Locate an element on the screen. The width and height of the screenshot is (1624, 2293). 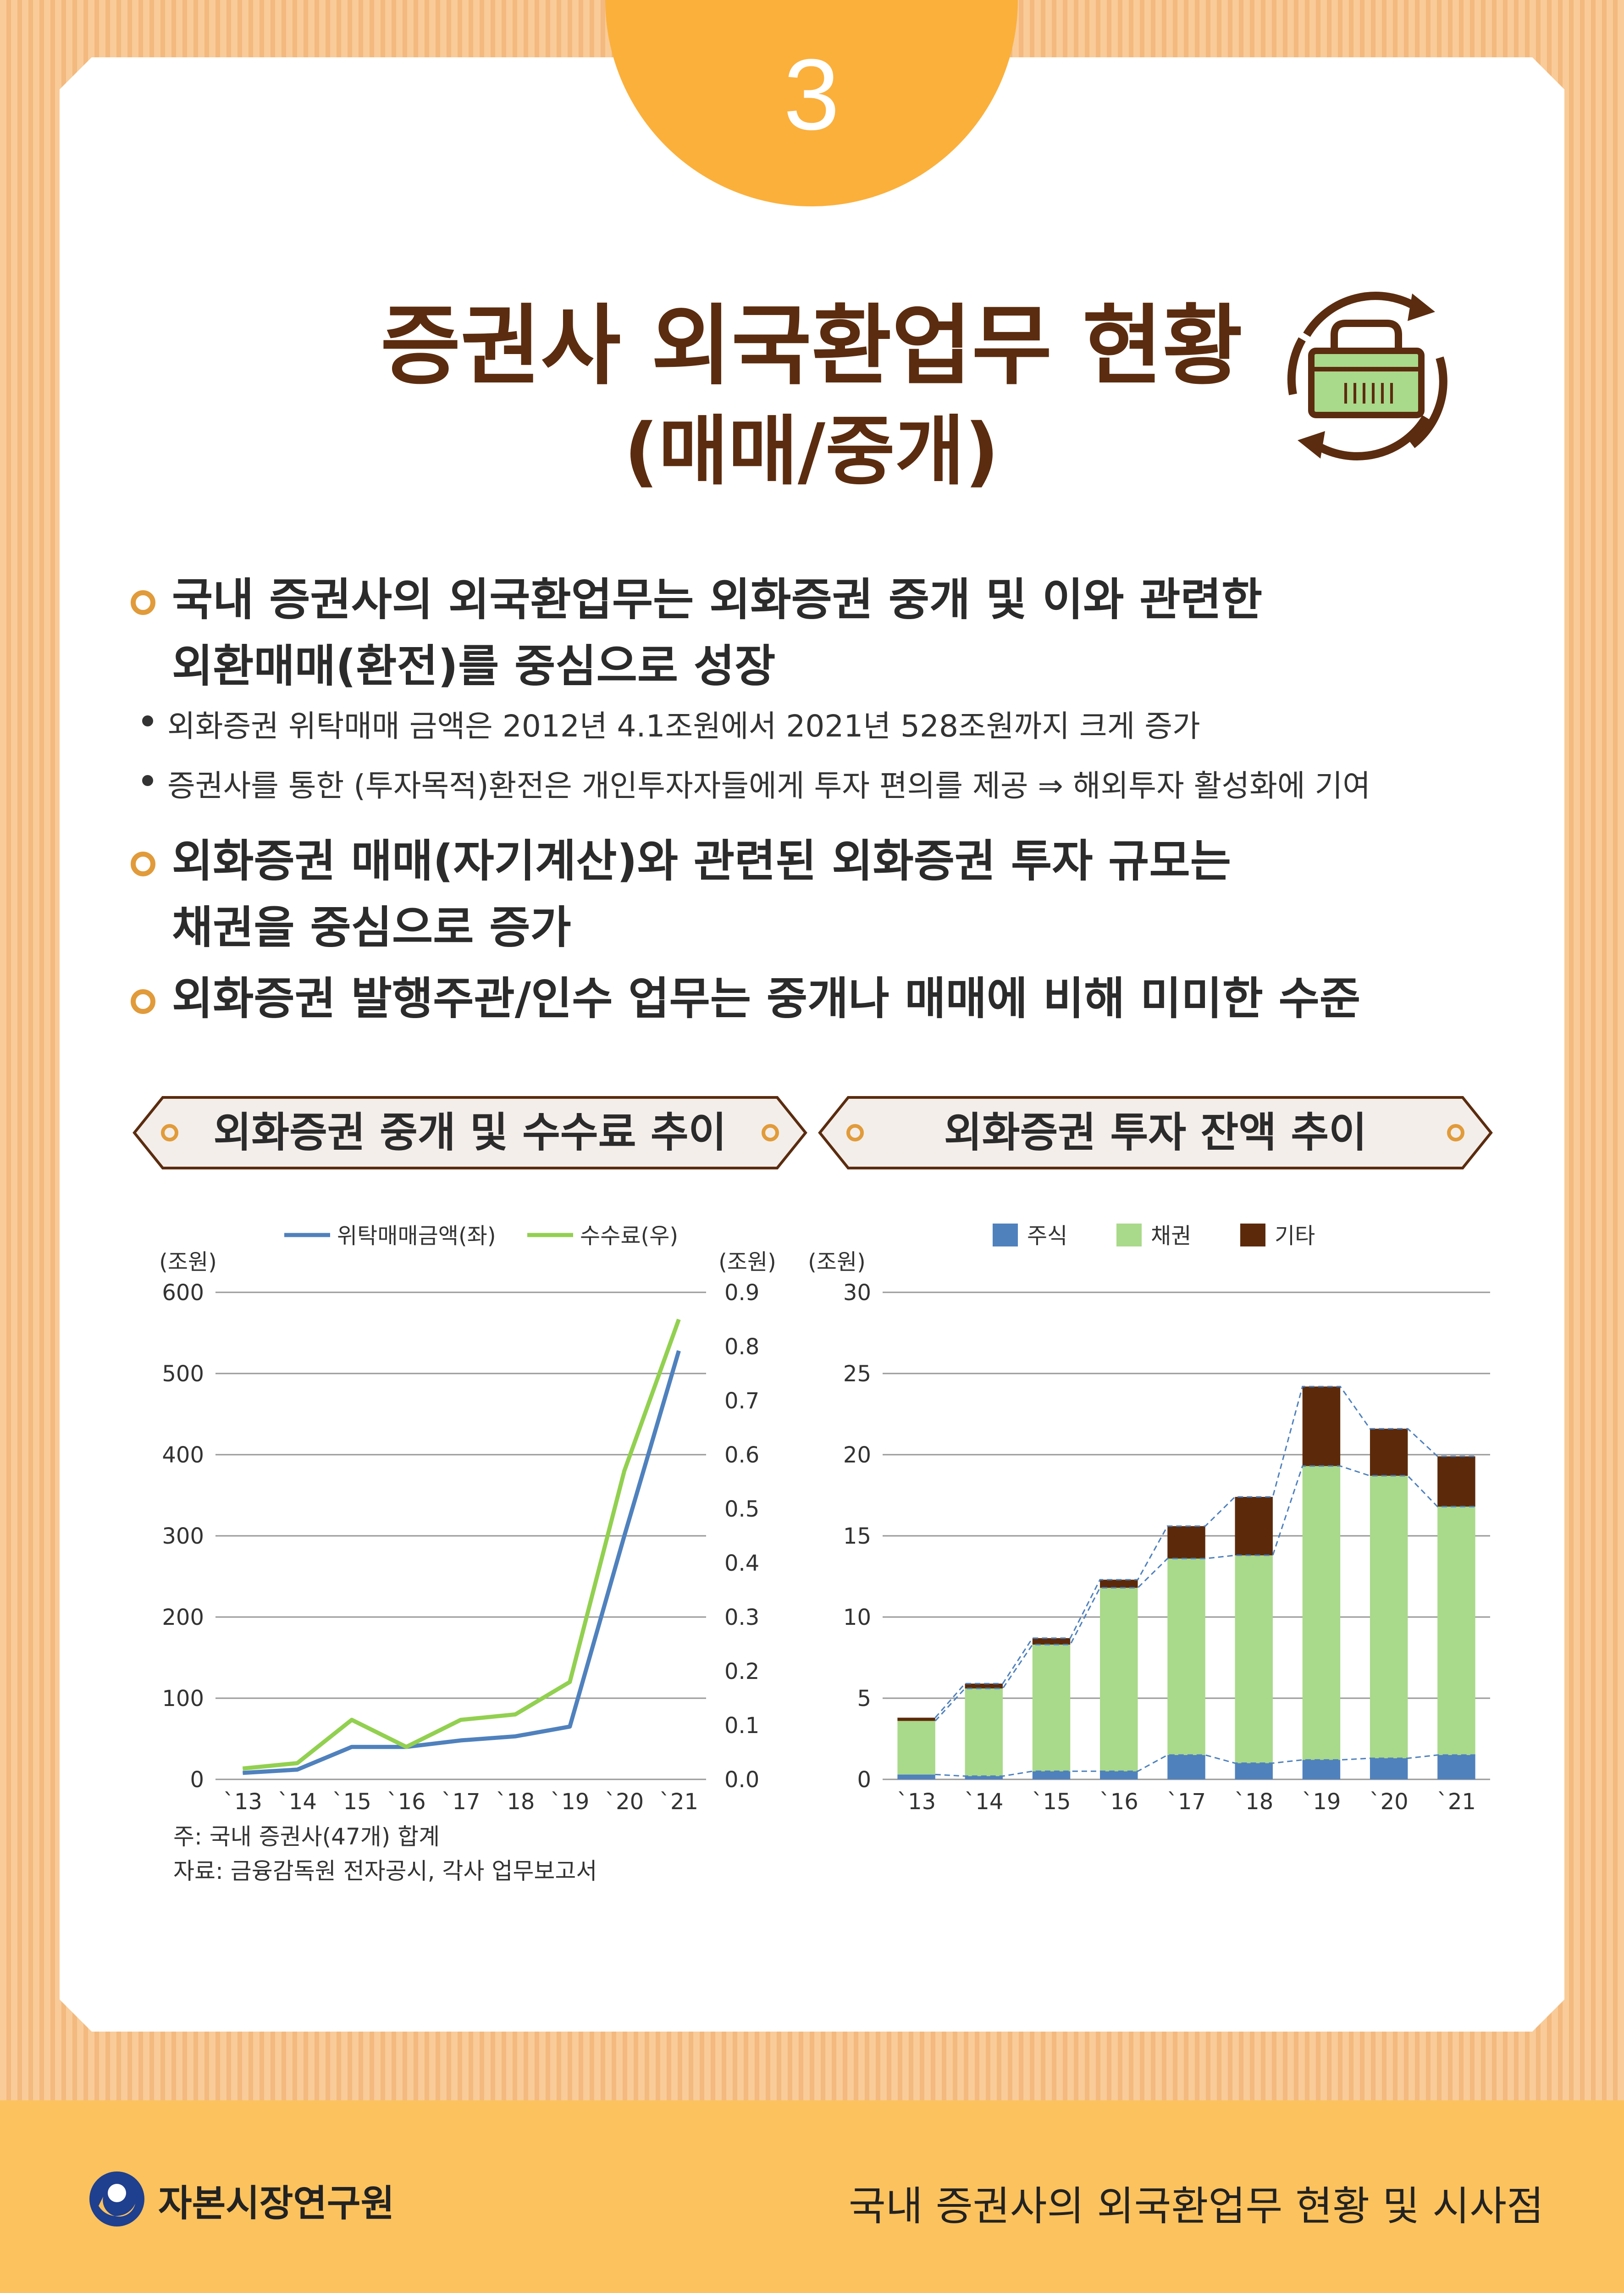
page-title: 증권사 외국환업무 현황 is located at coordinates (811, 346).